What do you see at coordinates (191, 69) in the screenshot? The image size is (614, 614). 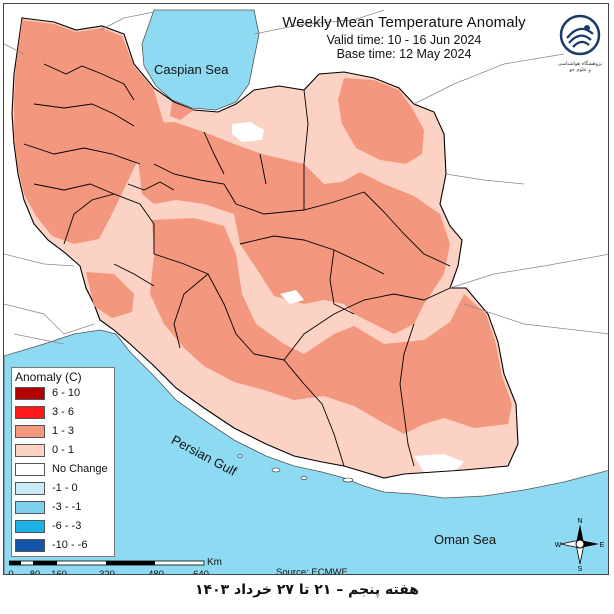 I see `caspian-sea-label: Caspian Sea` at bounding box center [191, 69].